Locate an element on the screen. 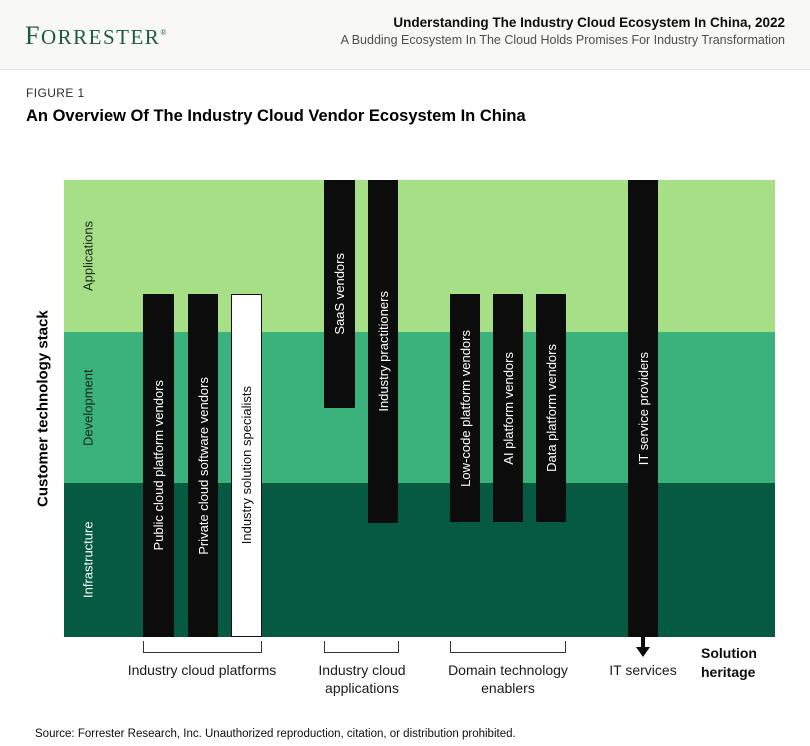  y-axis-label: Customer technology stack is located at coordinates (43, 408).